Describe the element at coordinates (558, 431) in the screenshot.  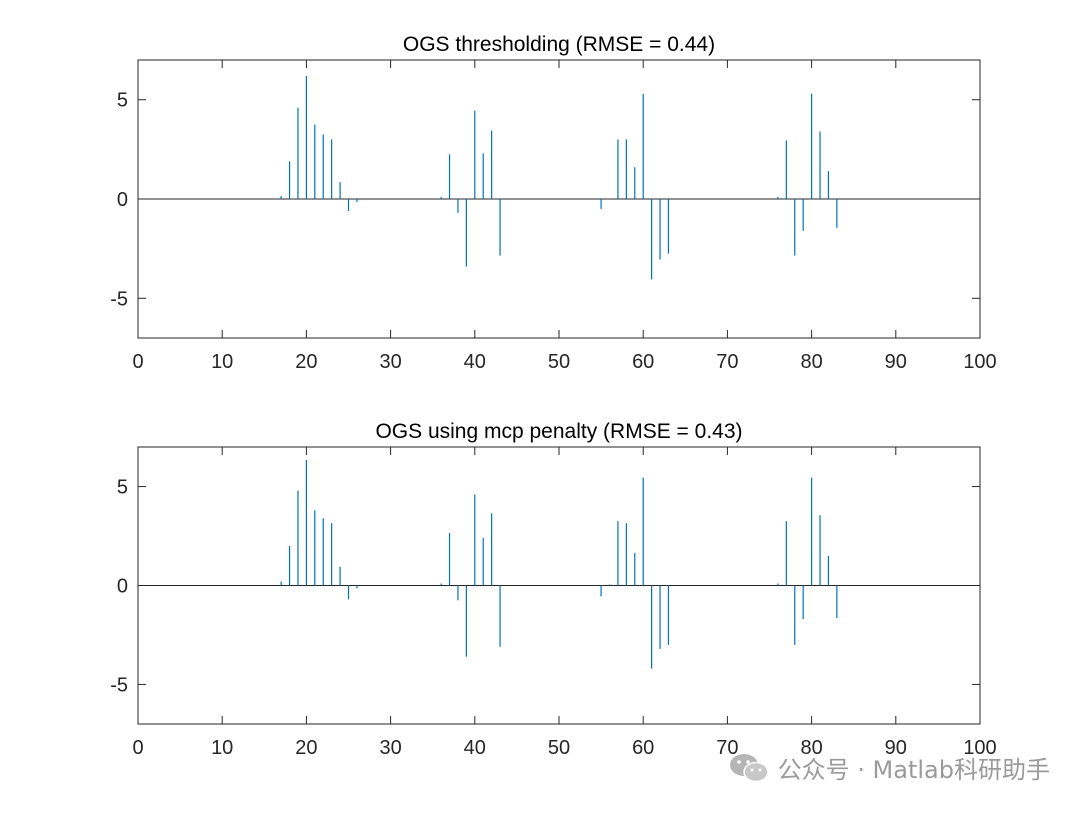
I see `chart-title: OGS using mcp penalty (RMSE = 0.43)` at that location.